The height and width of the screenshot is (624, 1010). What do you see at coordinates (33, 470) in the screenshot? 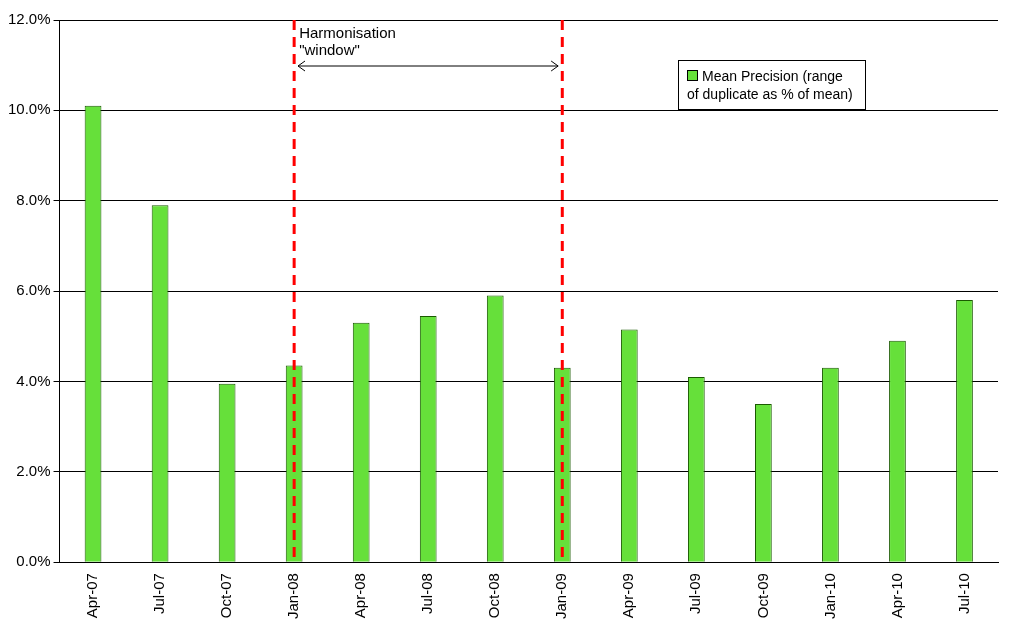
I see `y-tick-label: 2.0%` at bounding box center [33, 470].